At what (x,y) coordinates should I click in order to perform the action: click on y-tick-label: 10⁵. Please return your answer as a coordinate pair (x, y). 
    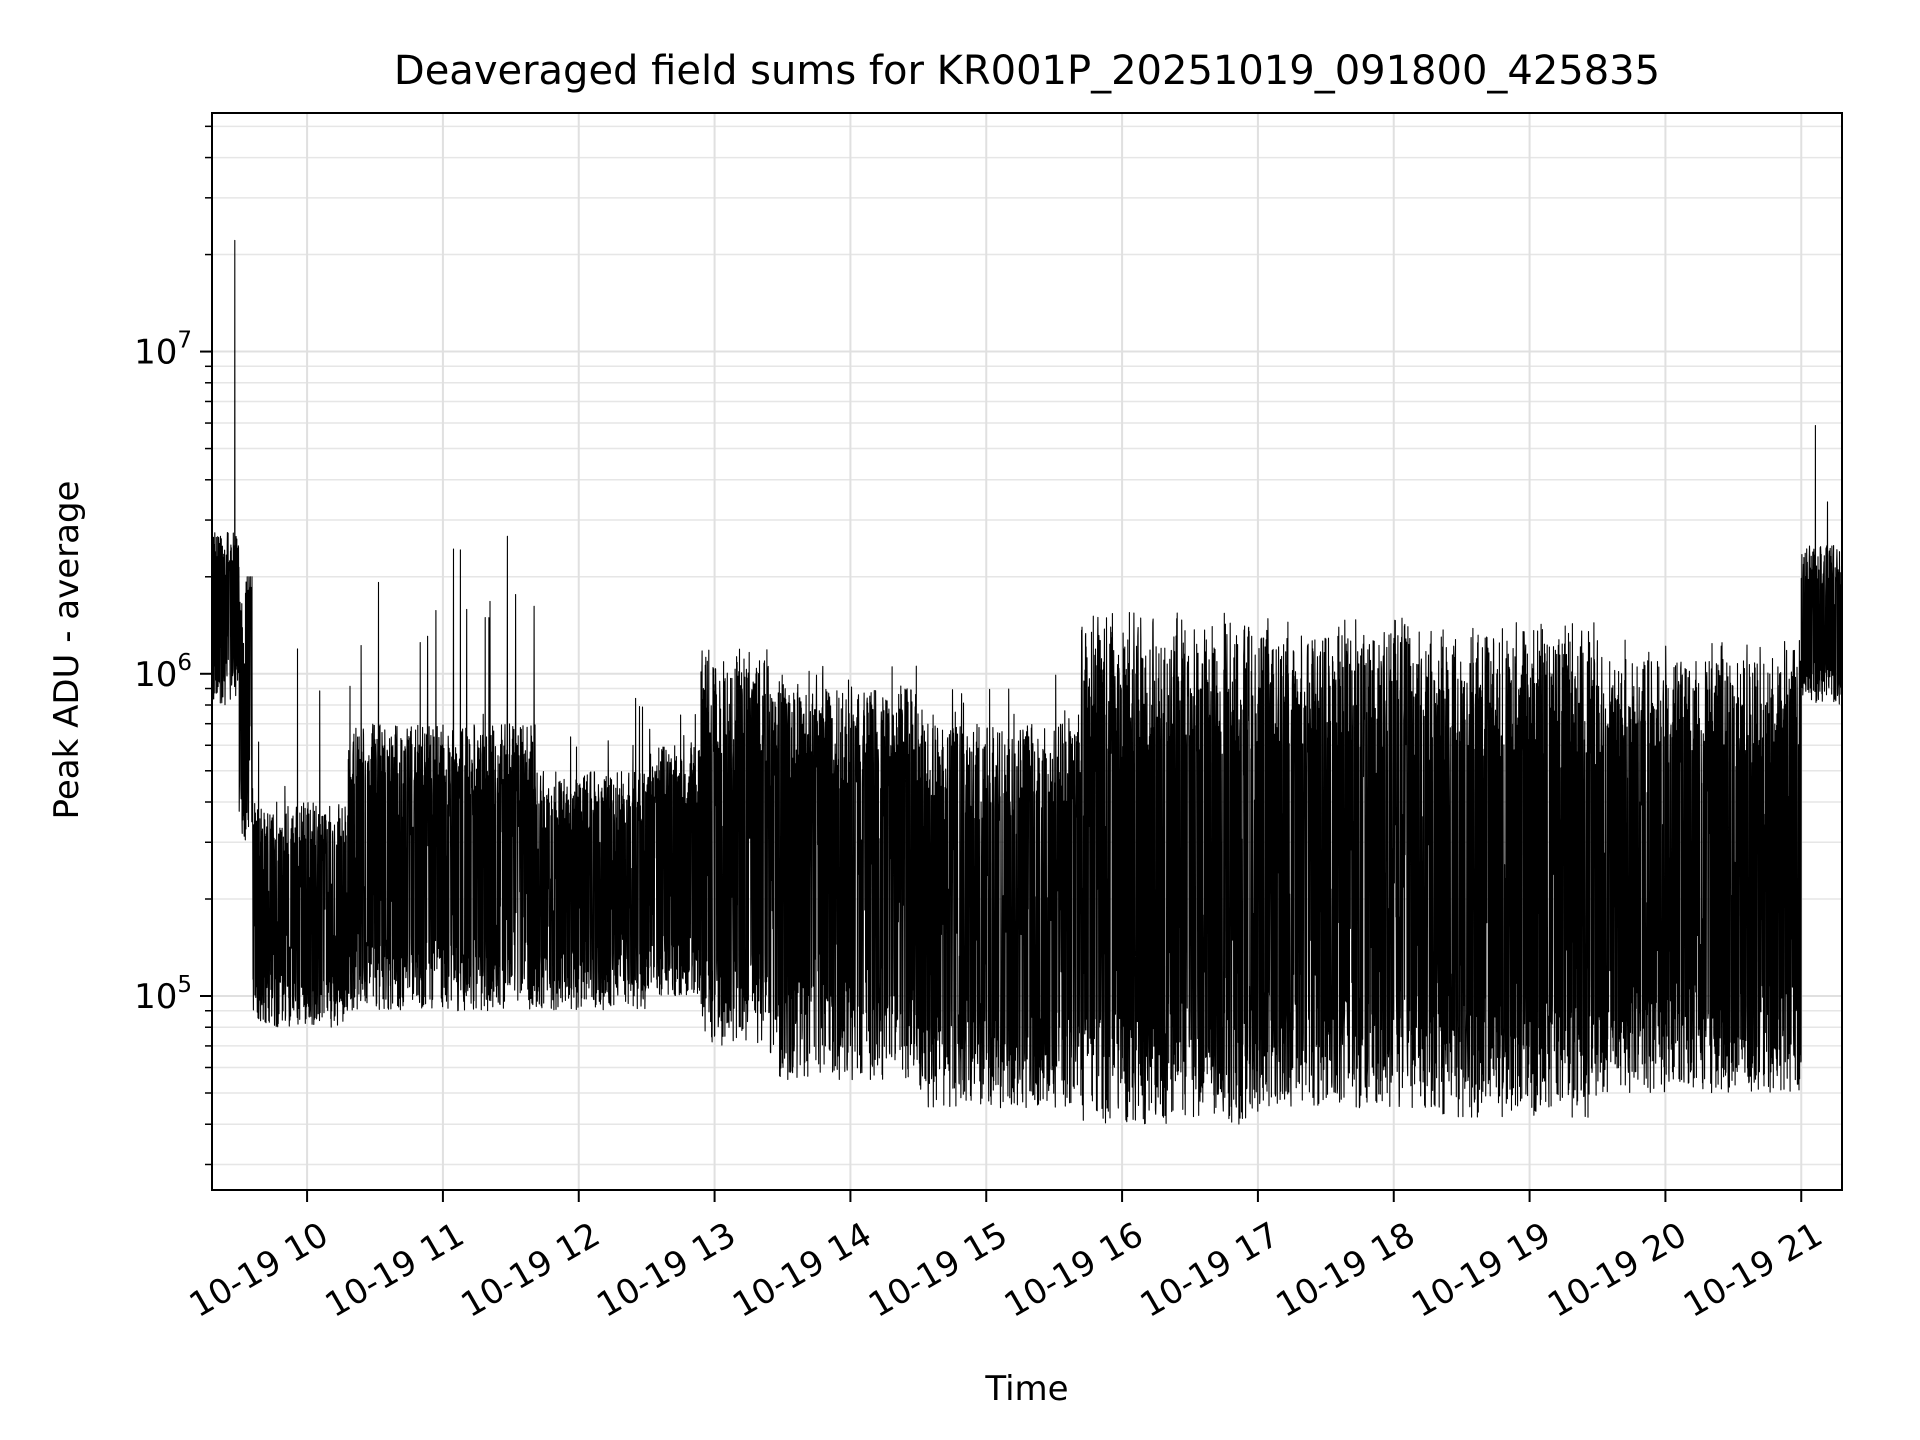
    Looking at the image, I should click on (163, 994).